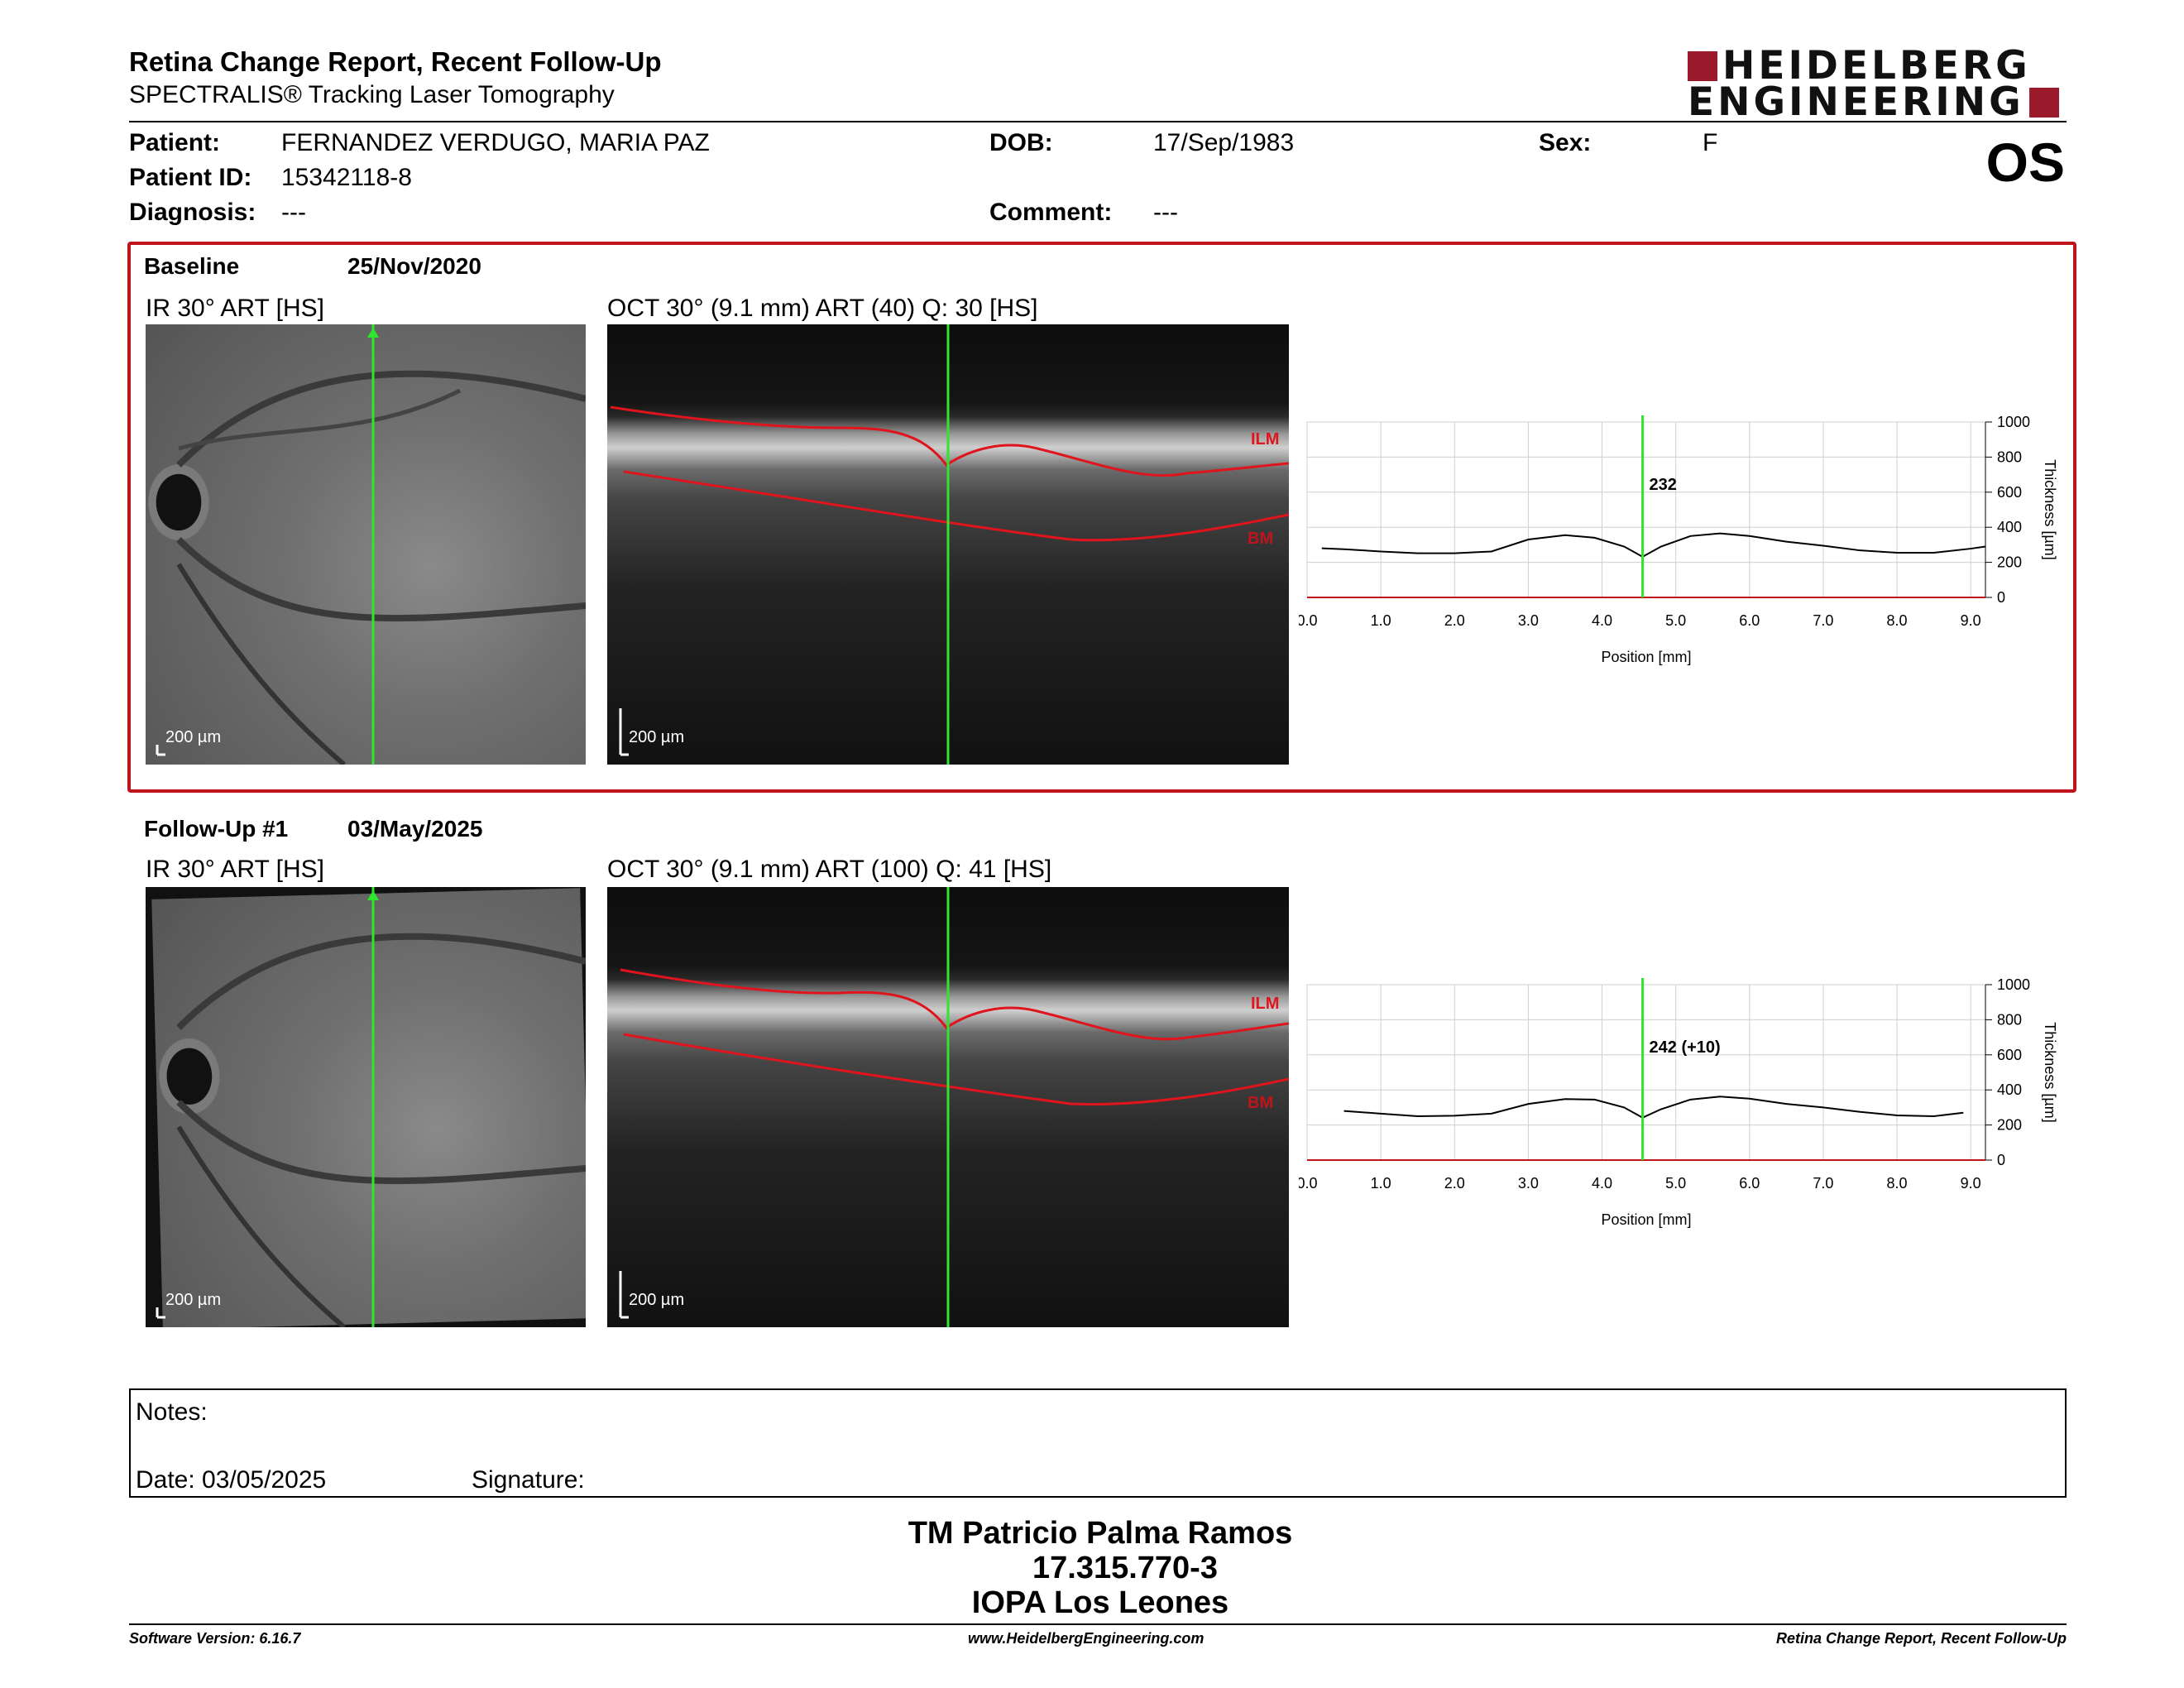 The width and height of the screenshot is (2184, 1688). What do you see at coordinates (1856, 102) in the screenshot?
I see `logo-line2: ENGINEERING` at bounding box center [1856, 102].